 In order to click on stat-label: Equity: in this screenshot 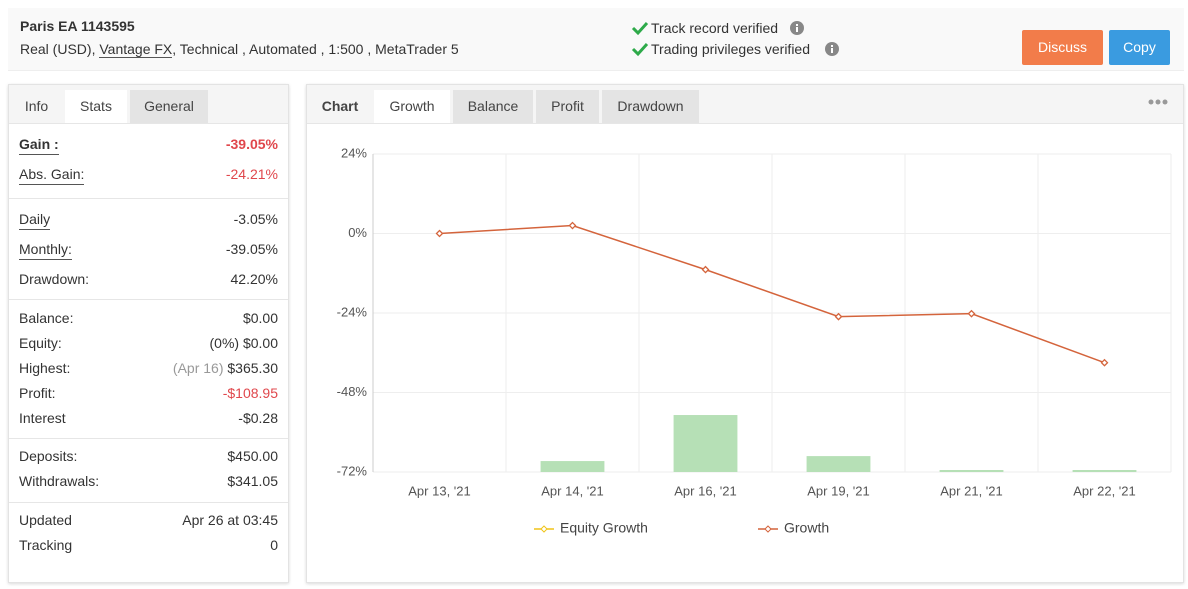, I will do `click(40, 343)`.